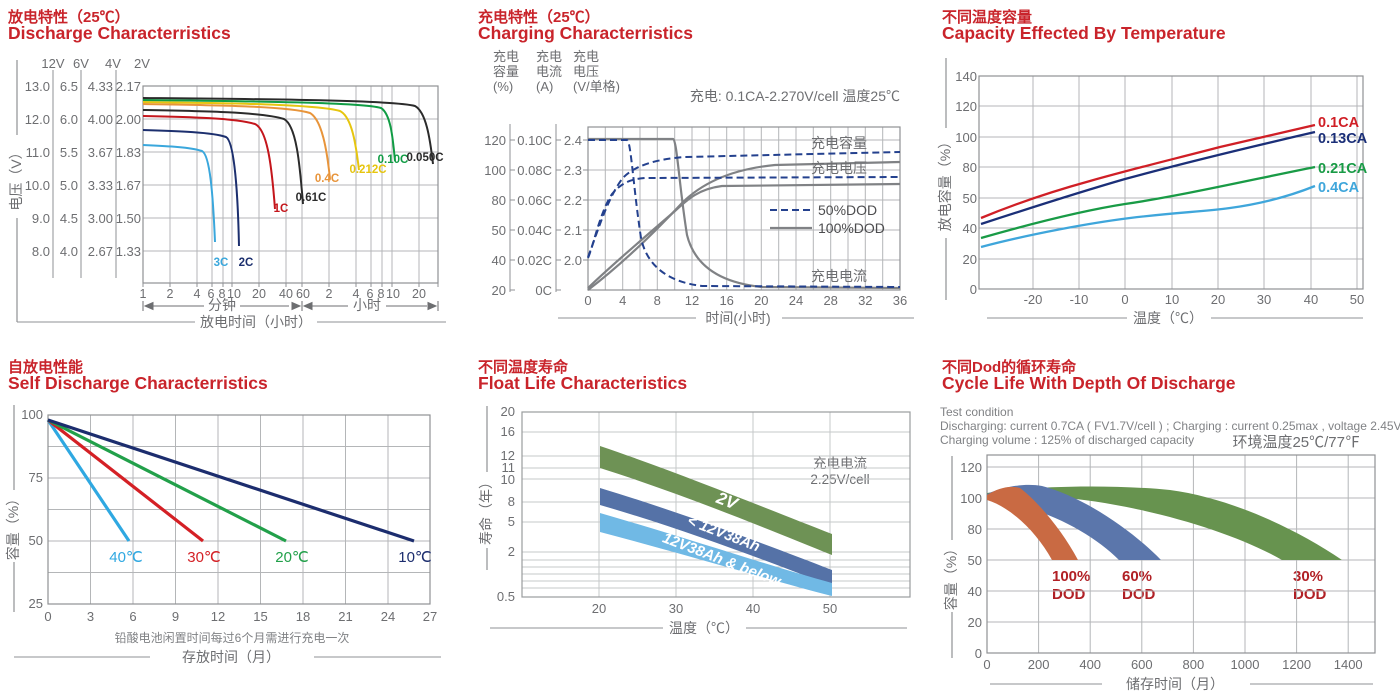 The height and width of the screenshot is (700, 1400). What do you see at coordinates (978, 653) in the screenshot?
I see `y-tick: 0` at bounding box center [978, 653].